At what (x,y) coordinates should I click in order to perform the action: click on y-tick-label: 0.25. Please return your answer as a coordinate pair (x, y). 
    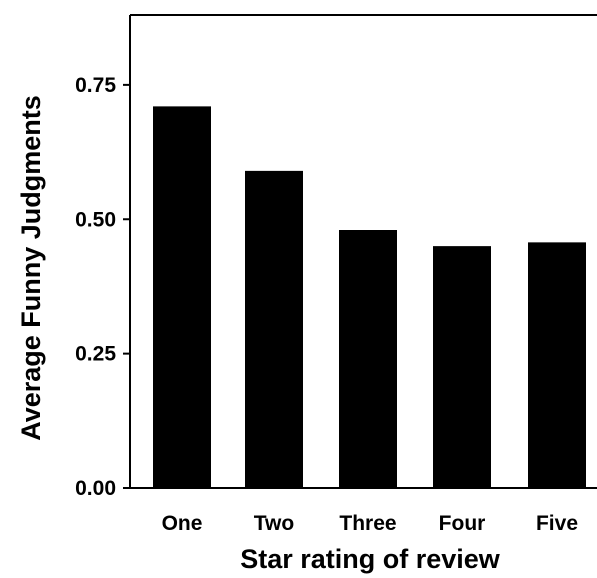
    Looking at the image, I should click on (95, 354).